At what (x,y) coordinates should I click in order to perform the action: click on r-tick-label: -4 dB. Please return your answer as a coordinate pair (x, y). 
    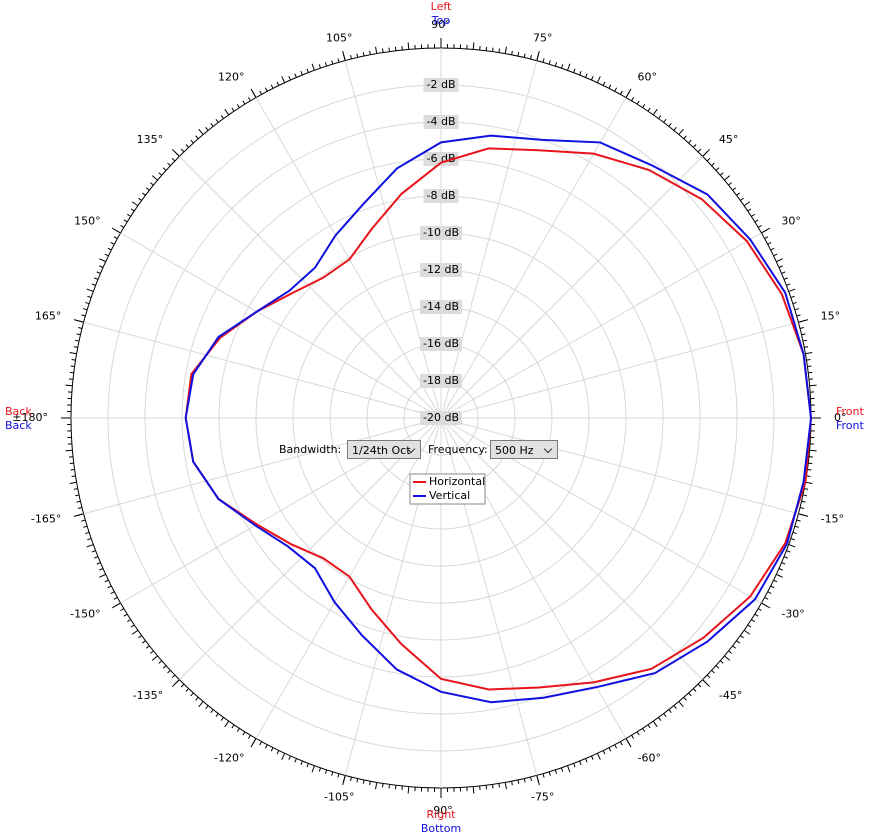
    Looking at the image, I should click on (441, 121).